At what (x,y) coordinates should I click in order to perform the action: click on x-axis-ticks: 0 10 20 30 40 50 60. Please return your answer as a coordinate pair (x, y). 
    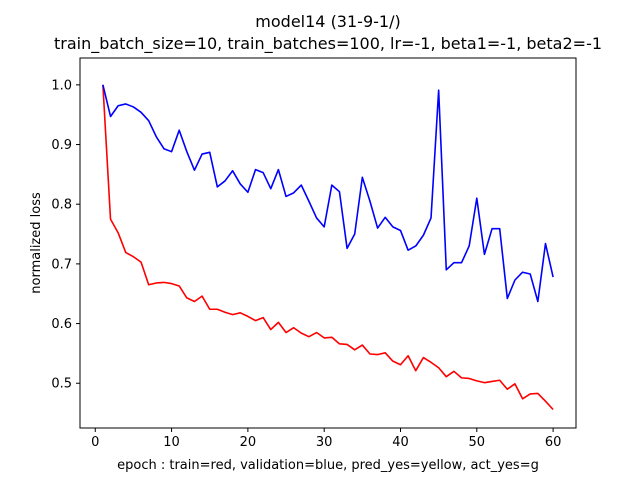
    Looking at the image, I should click on (326, 439).